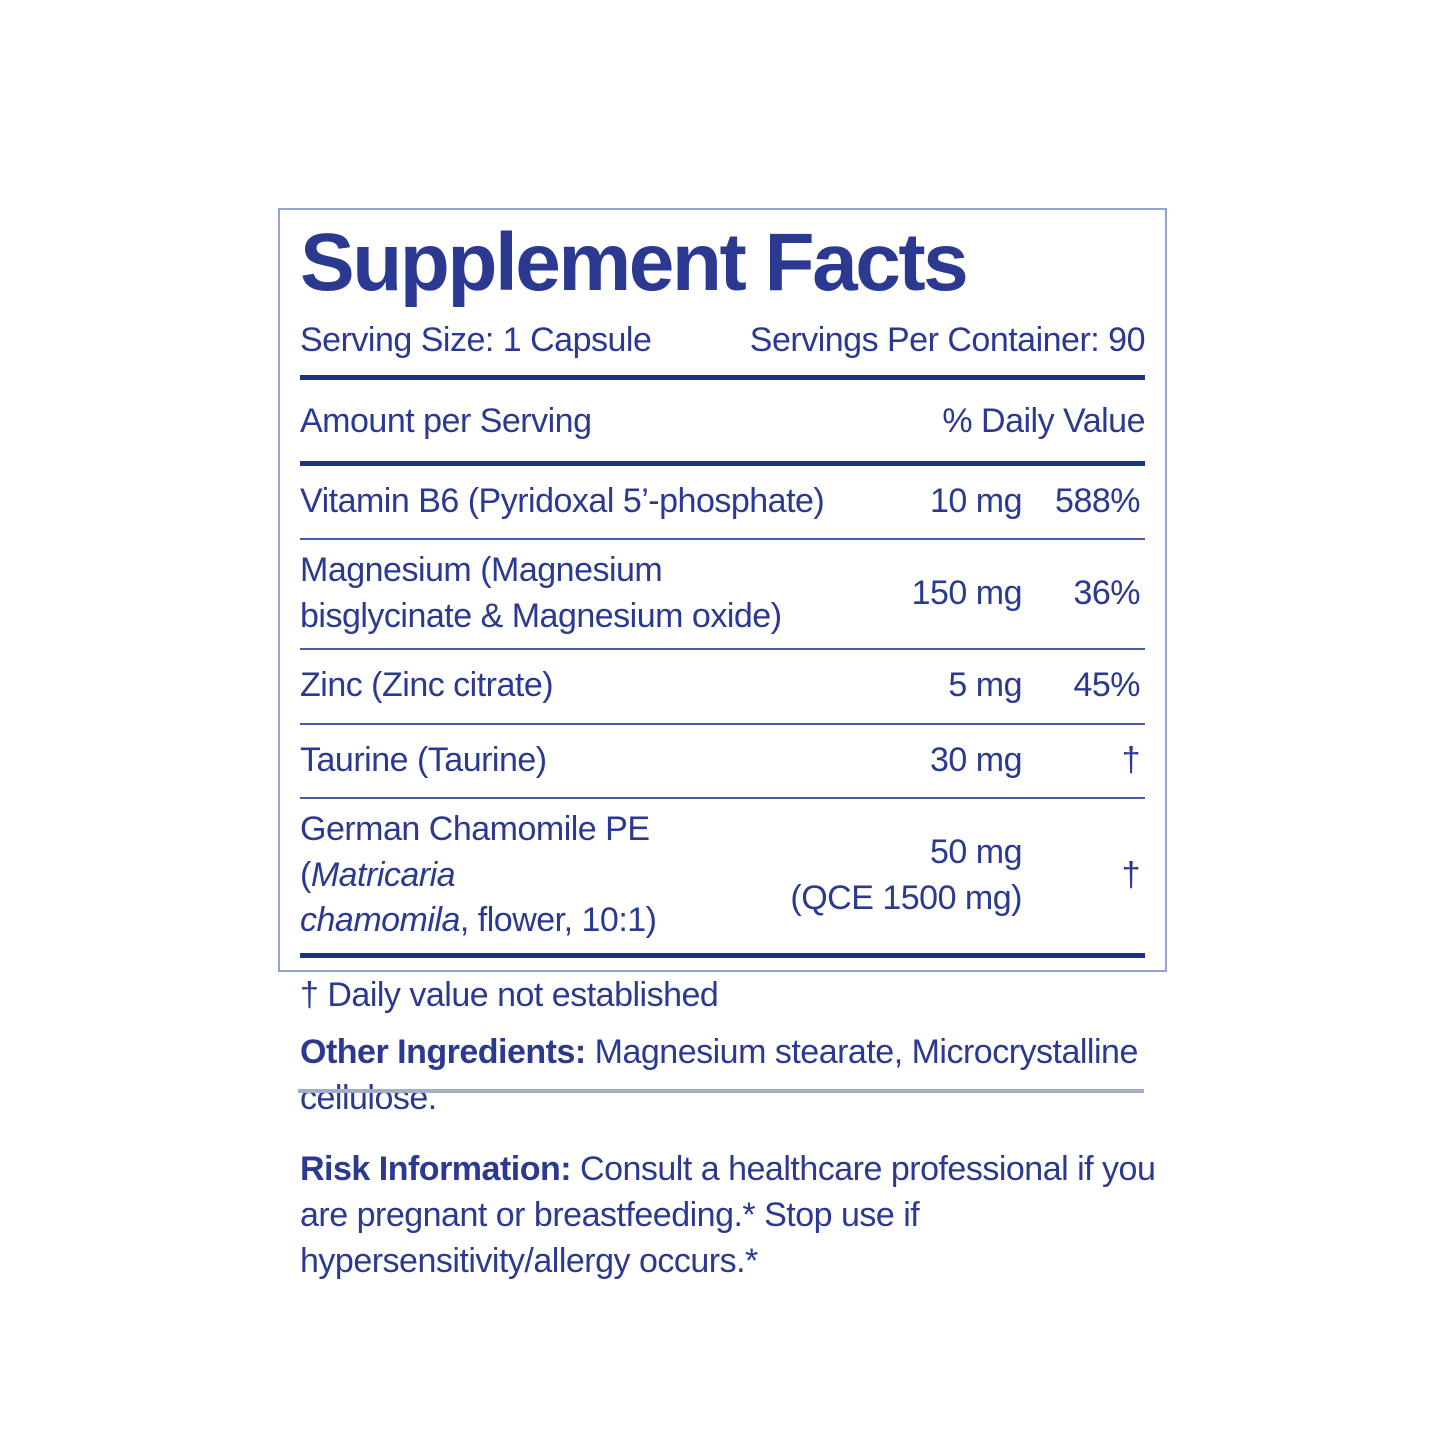 Image resolution: width=1445 pixels, height=1445 pixels. What do you see at coordinates (446, 420) in the screenshot?
I see `column-header-amount: Amount per Serving` at bounding box center [446, 420].